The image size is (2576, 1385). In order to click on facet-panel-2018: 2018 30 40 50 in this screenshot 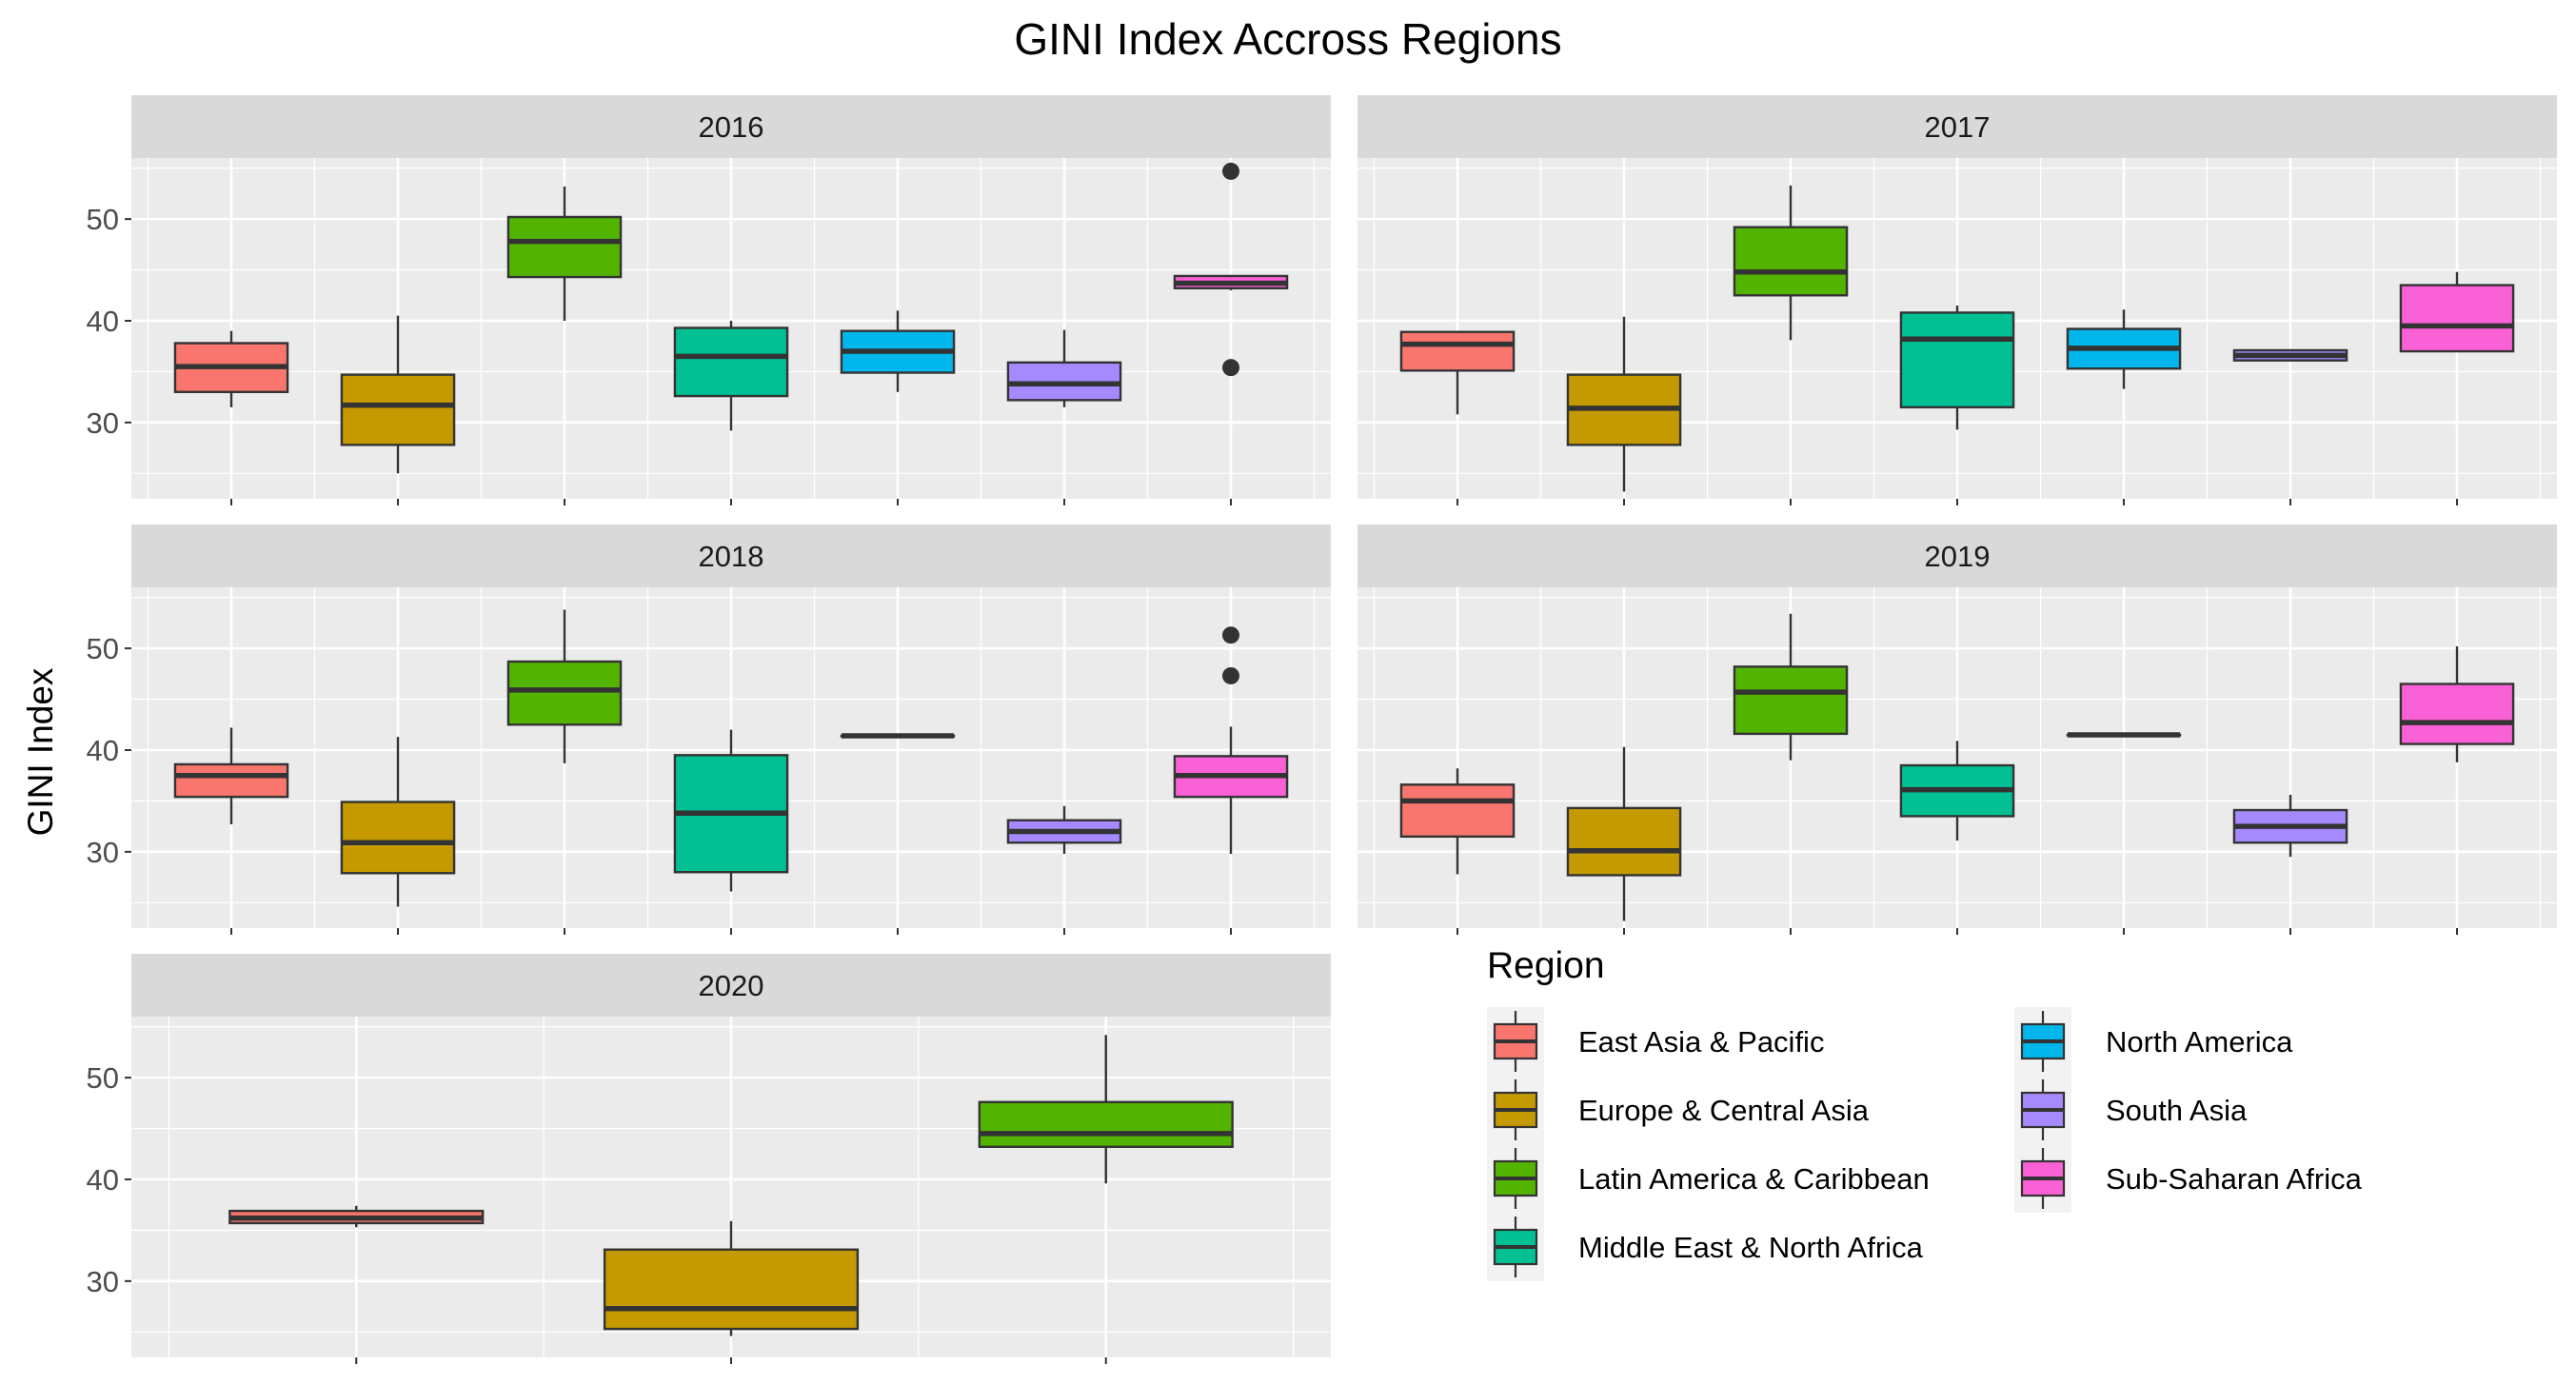, I will do `click(709, 729)`.